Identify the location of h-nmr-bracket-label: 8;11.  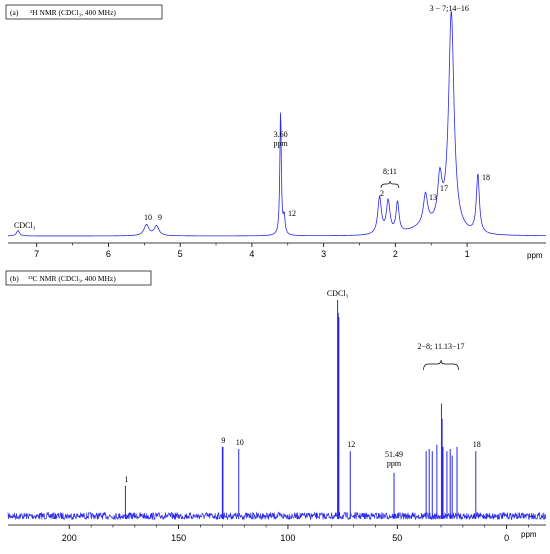
(390, 171).